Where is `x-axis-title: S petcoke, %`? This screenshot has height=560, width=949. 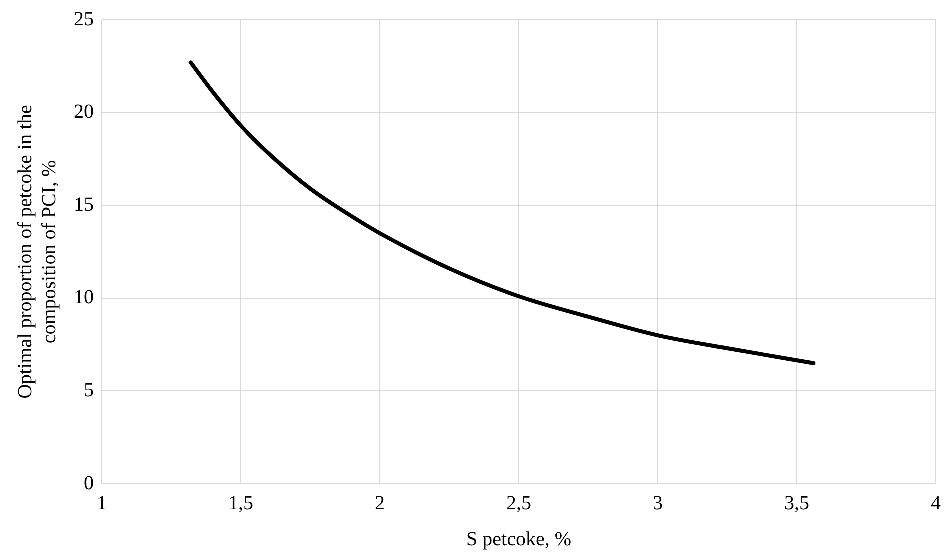 x-axis-title: S petcoke, % is located at coordinates (519, 539).